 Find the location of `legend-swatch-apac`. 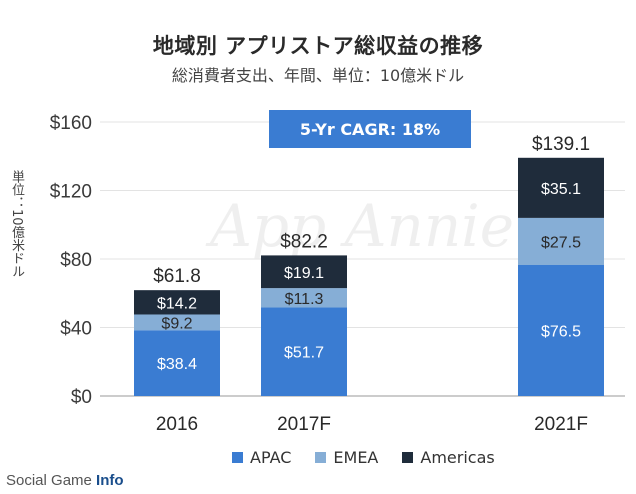

legend-swatch-apac is located at coordinates (237, 457).